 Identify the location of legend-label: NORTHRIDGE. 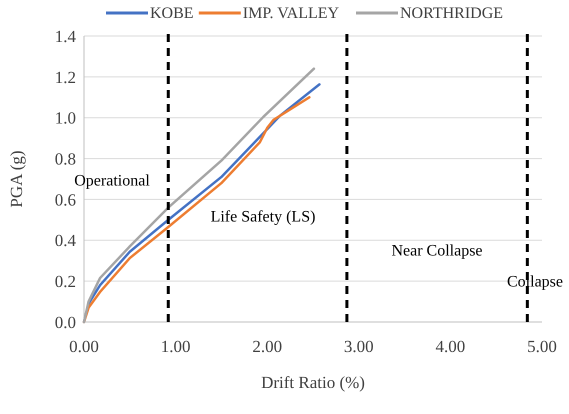
(452, 13).